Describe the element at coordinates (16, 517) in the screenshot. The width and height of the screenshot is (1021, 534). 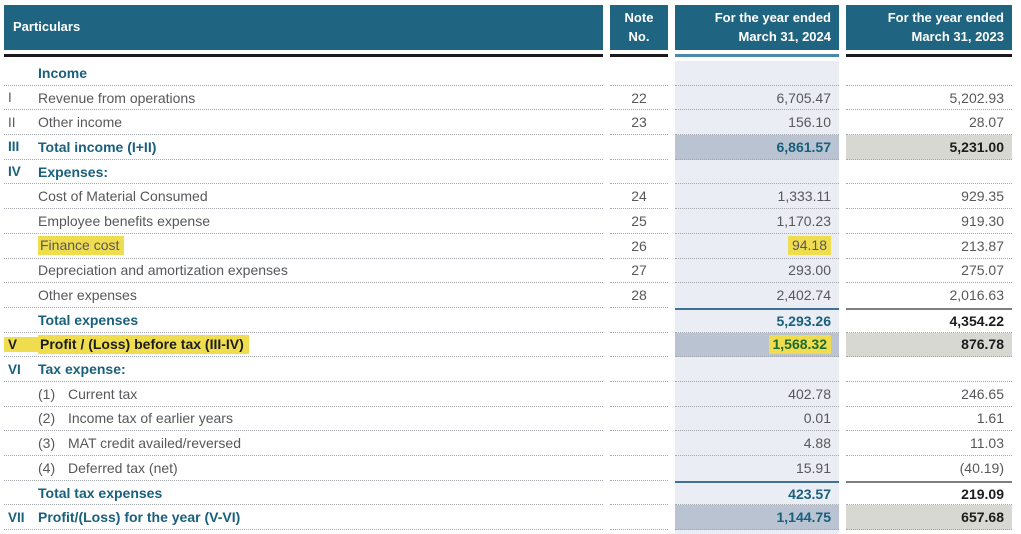
I see `row-numeral: VII` at that location.